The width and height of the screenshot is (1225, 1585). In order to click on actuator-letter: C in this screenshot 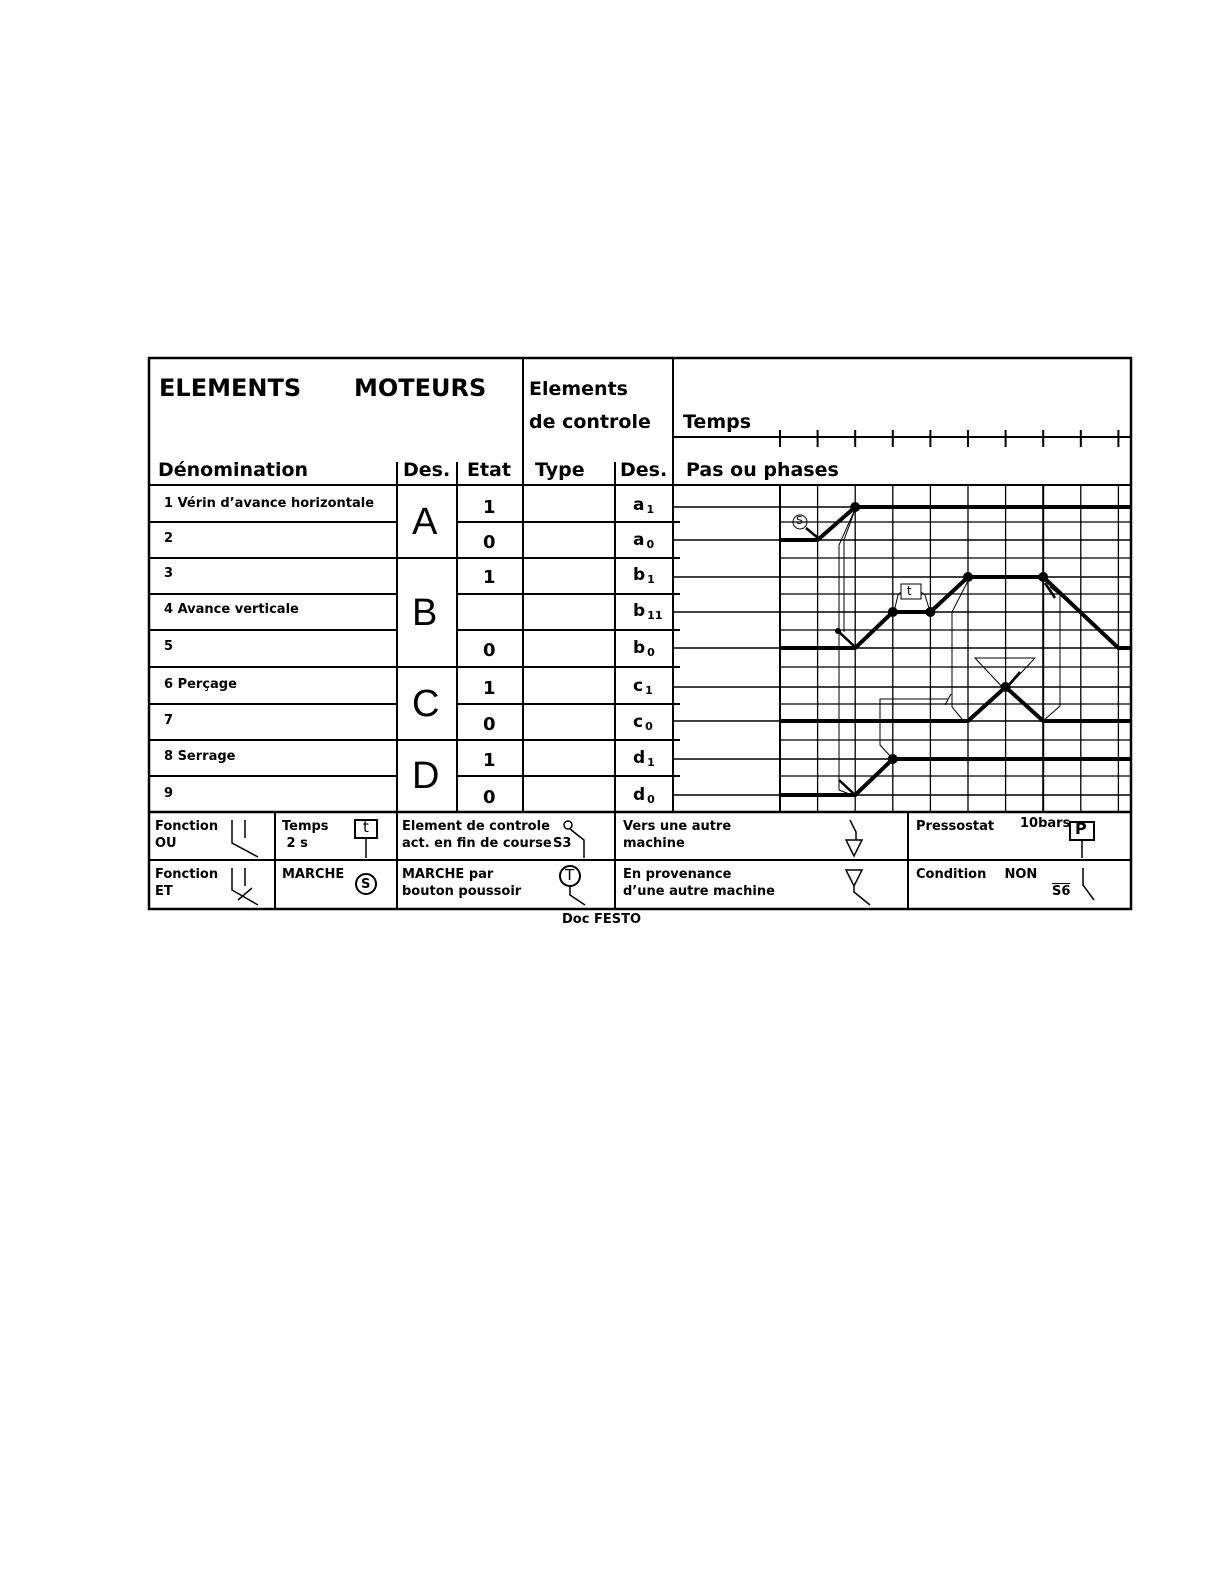, I will do `click(426, 704)`.